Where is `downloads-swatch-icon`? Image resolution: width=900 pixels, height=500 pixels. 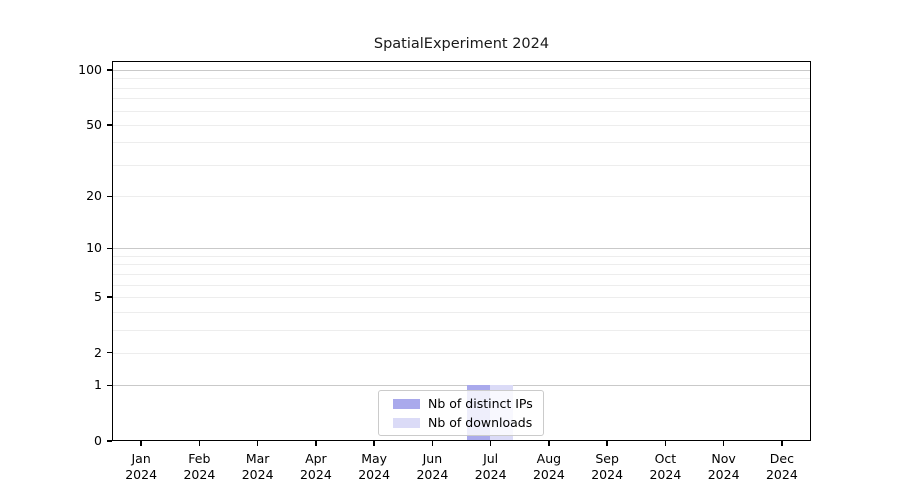
downloads-swatch-icon is located at coordinates (406, 422).